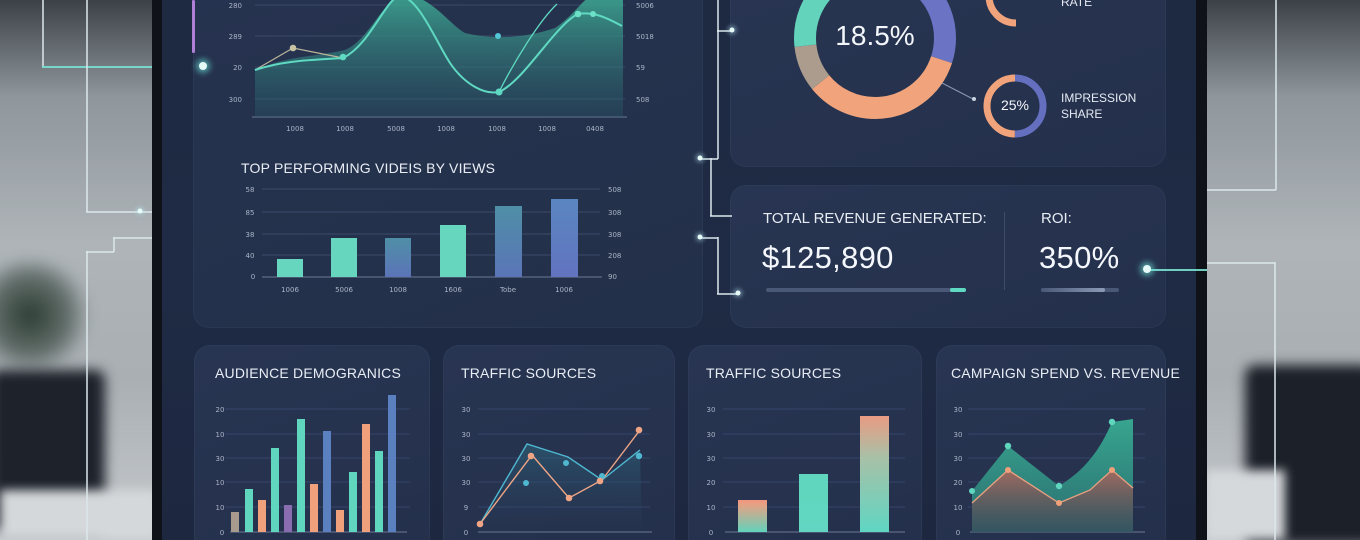 The height and width of the screenshot is (540, 1360). What do you see at coordinates (453, 290) in the screenshot?
I see `svg-text: 1606` at bounding box center [453, 290].